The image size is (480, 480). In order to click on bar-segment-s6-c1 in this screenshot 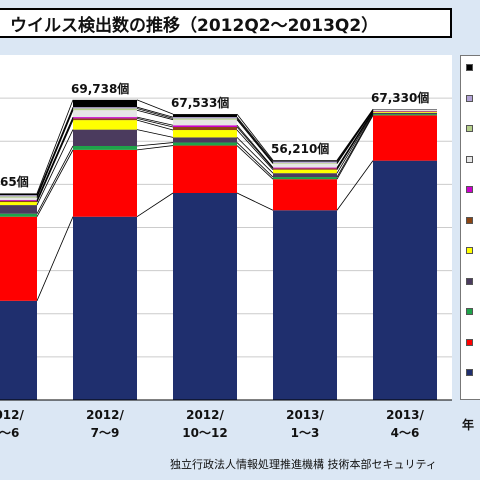, I will do `click(18, 201)`.